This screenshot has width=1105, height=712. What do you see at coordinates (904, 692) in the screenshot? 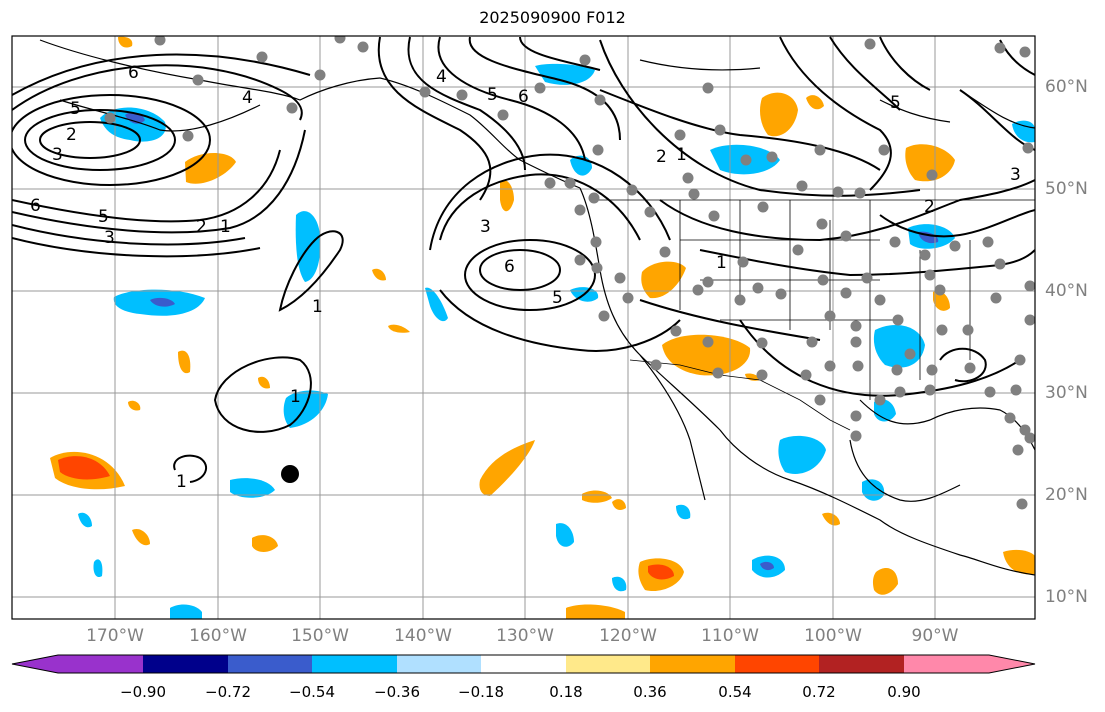
I see `colorbar-tick-label: 0.90` at bounding box center [904, 692].